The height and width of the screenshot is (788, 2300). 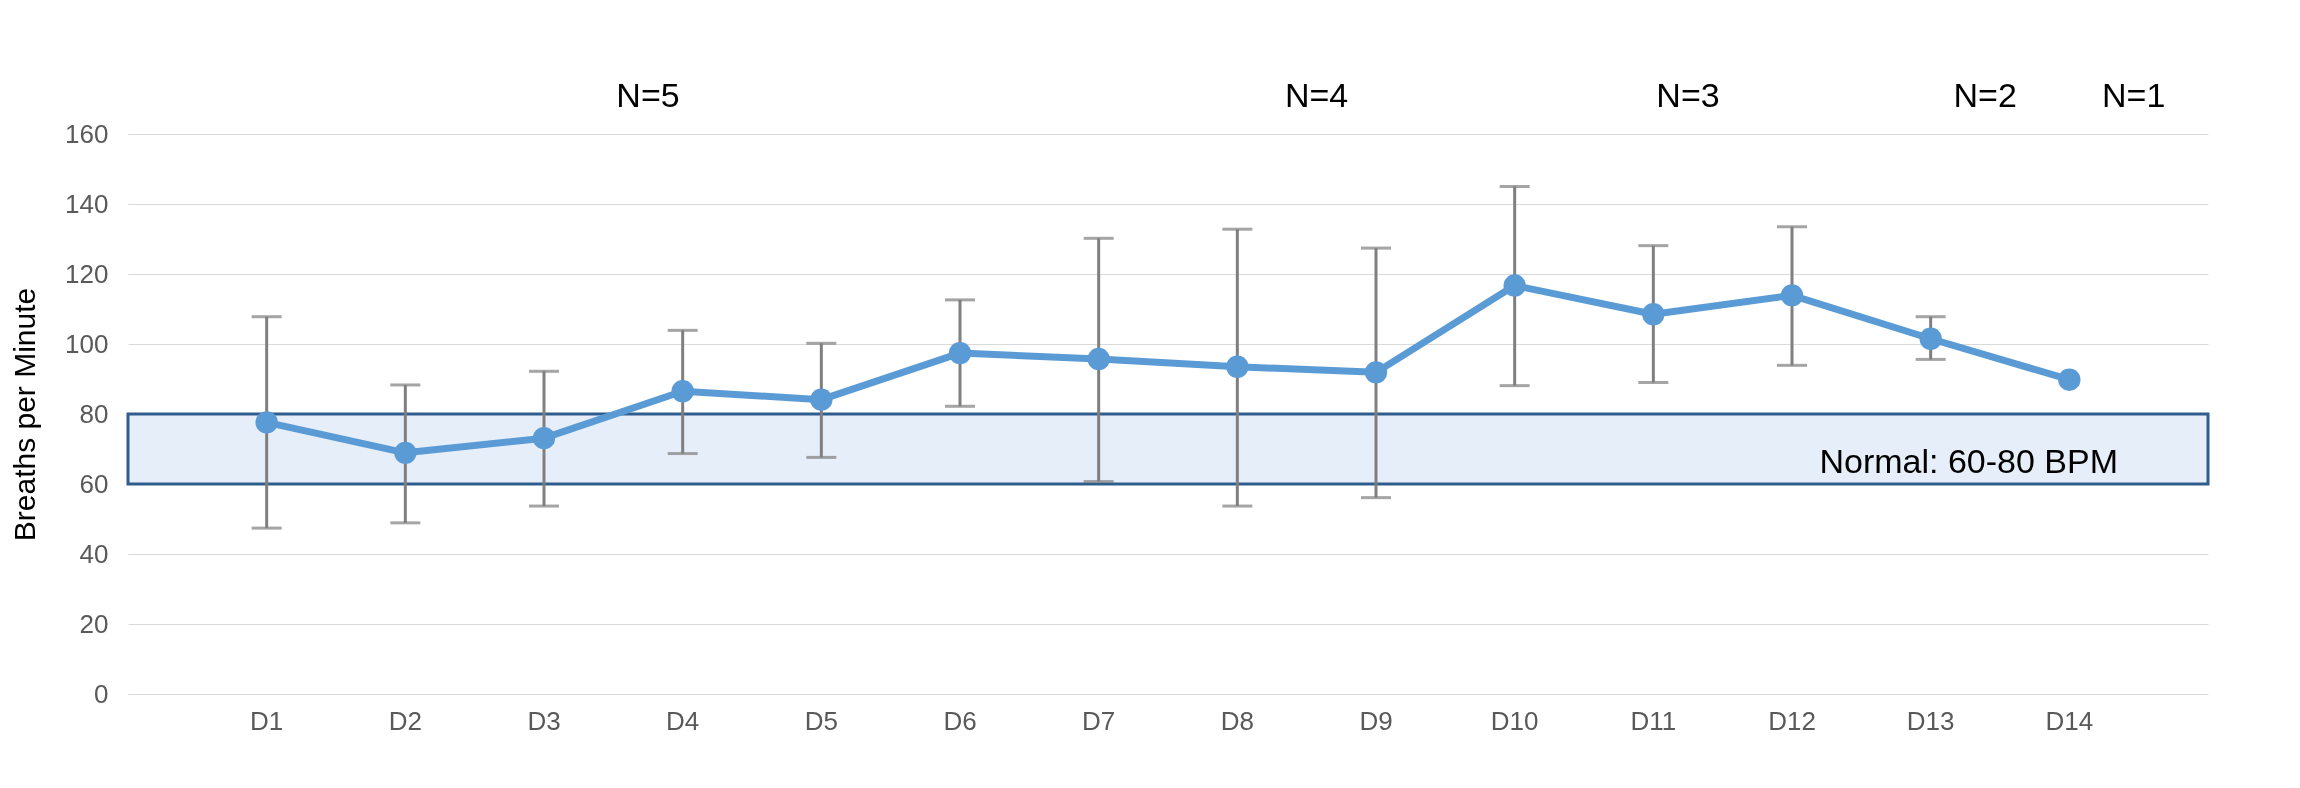 What do you see at coordinates (25, 414) in the screenshot?
I see `y-axis-title: Breaths per Minute` at bounding box center [25, 414].